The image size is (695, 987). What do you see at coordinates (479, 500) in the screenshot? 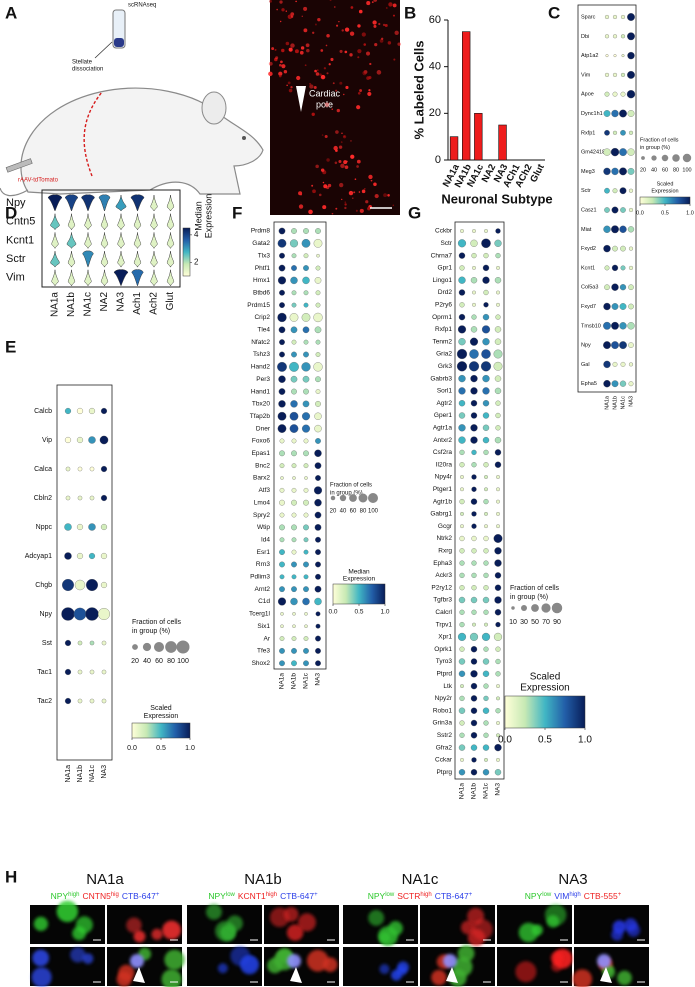
I see `plot-box` at bounding box center [479, 500].